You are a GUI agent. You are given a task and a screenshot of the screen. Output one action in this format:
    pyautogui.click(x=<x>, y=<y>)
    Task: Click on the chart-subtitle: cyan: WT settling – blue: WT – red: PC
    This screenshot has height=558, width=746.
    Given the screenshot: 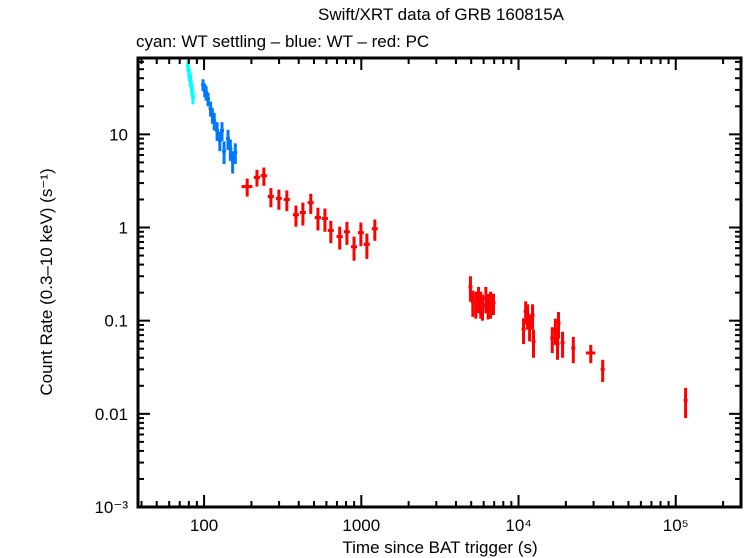 What is the action you would take?
    pyautogui.click(x=282, y=41)
    